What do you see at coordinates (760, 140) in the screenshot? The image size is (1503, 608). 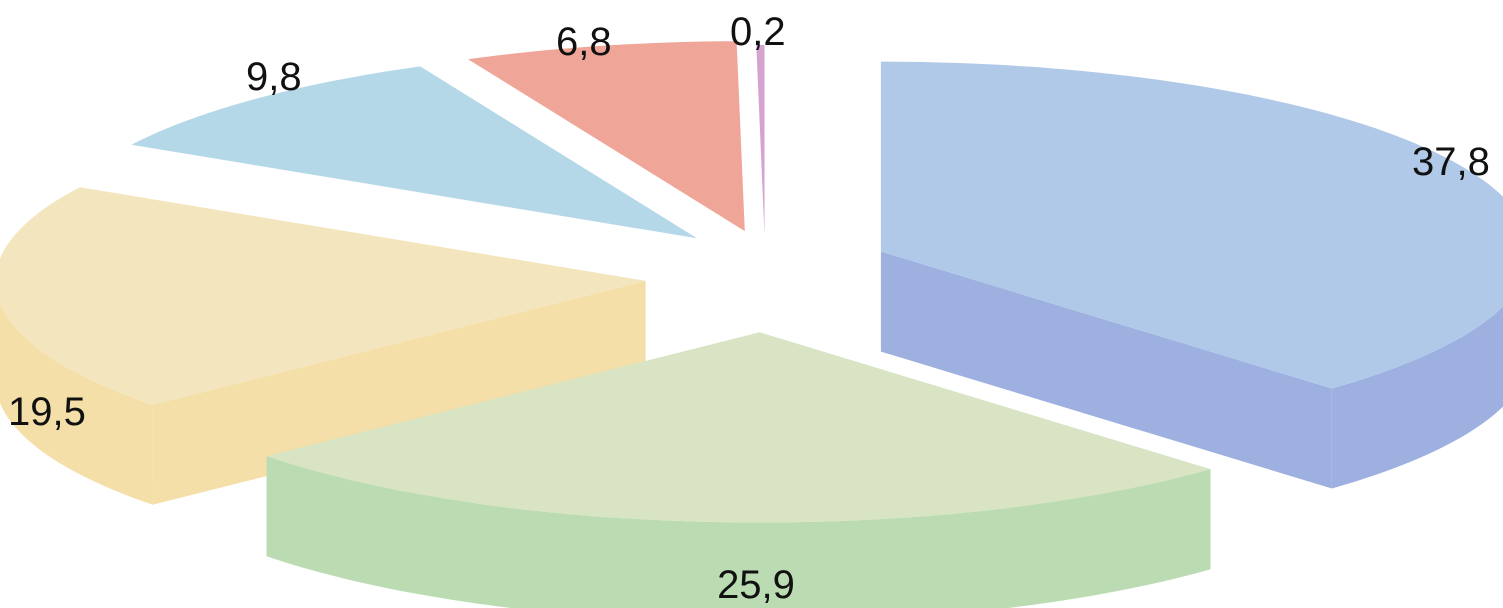 I see `slice-5-top` at bounding box center [760, 140].